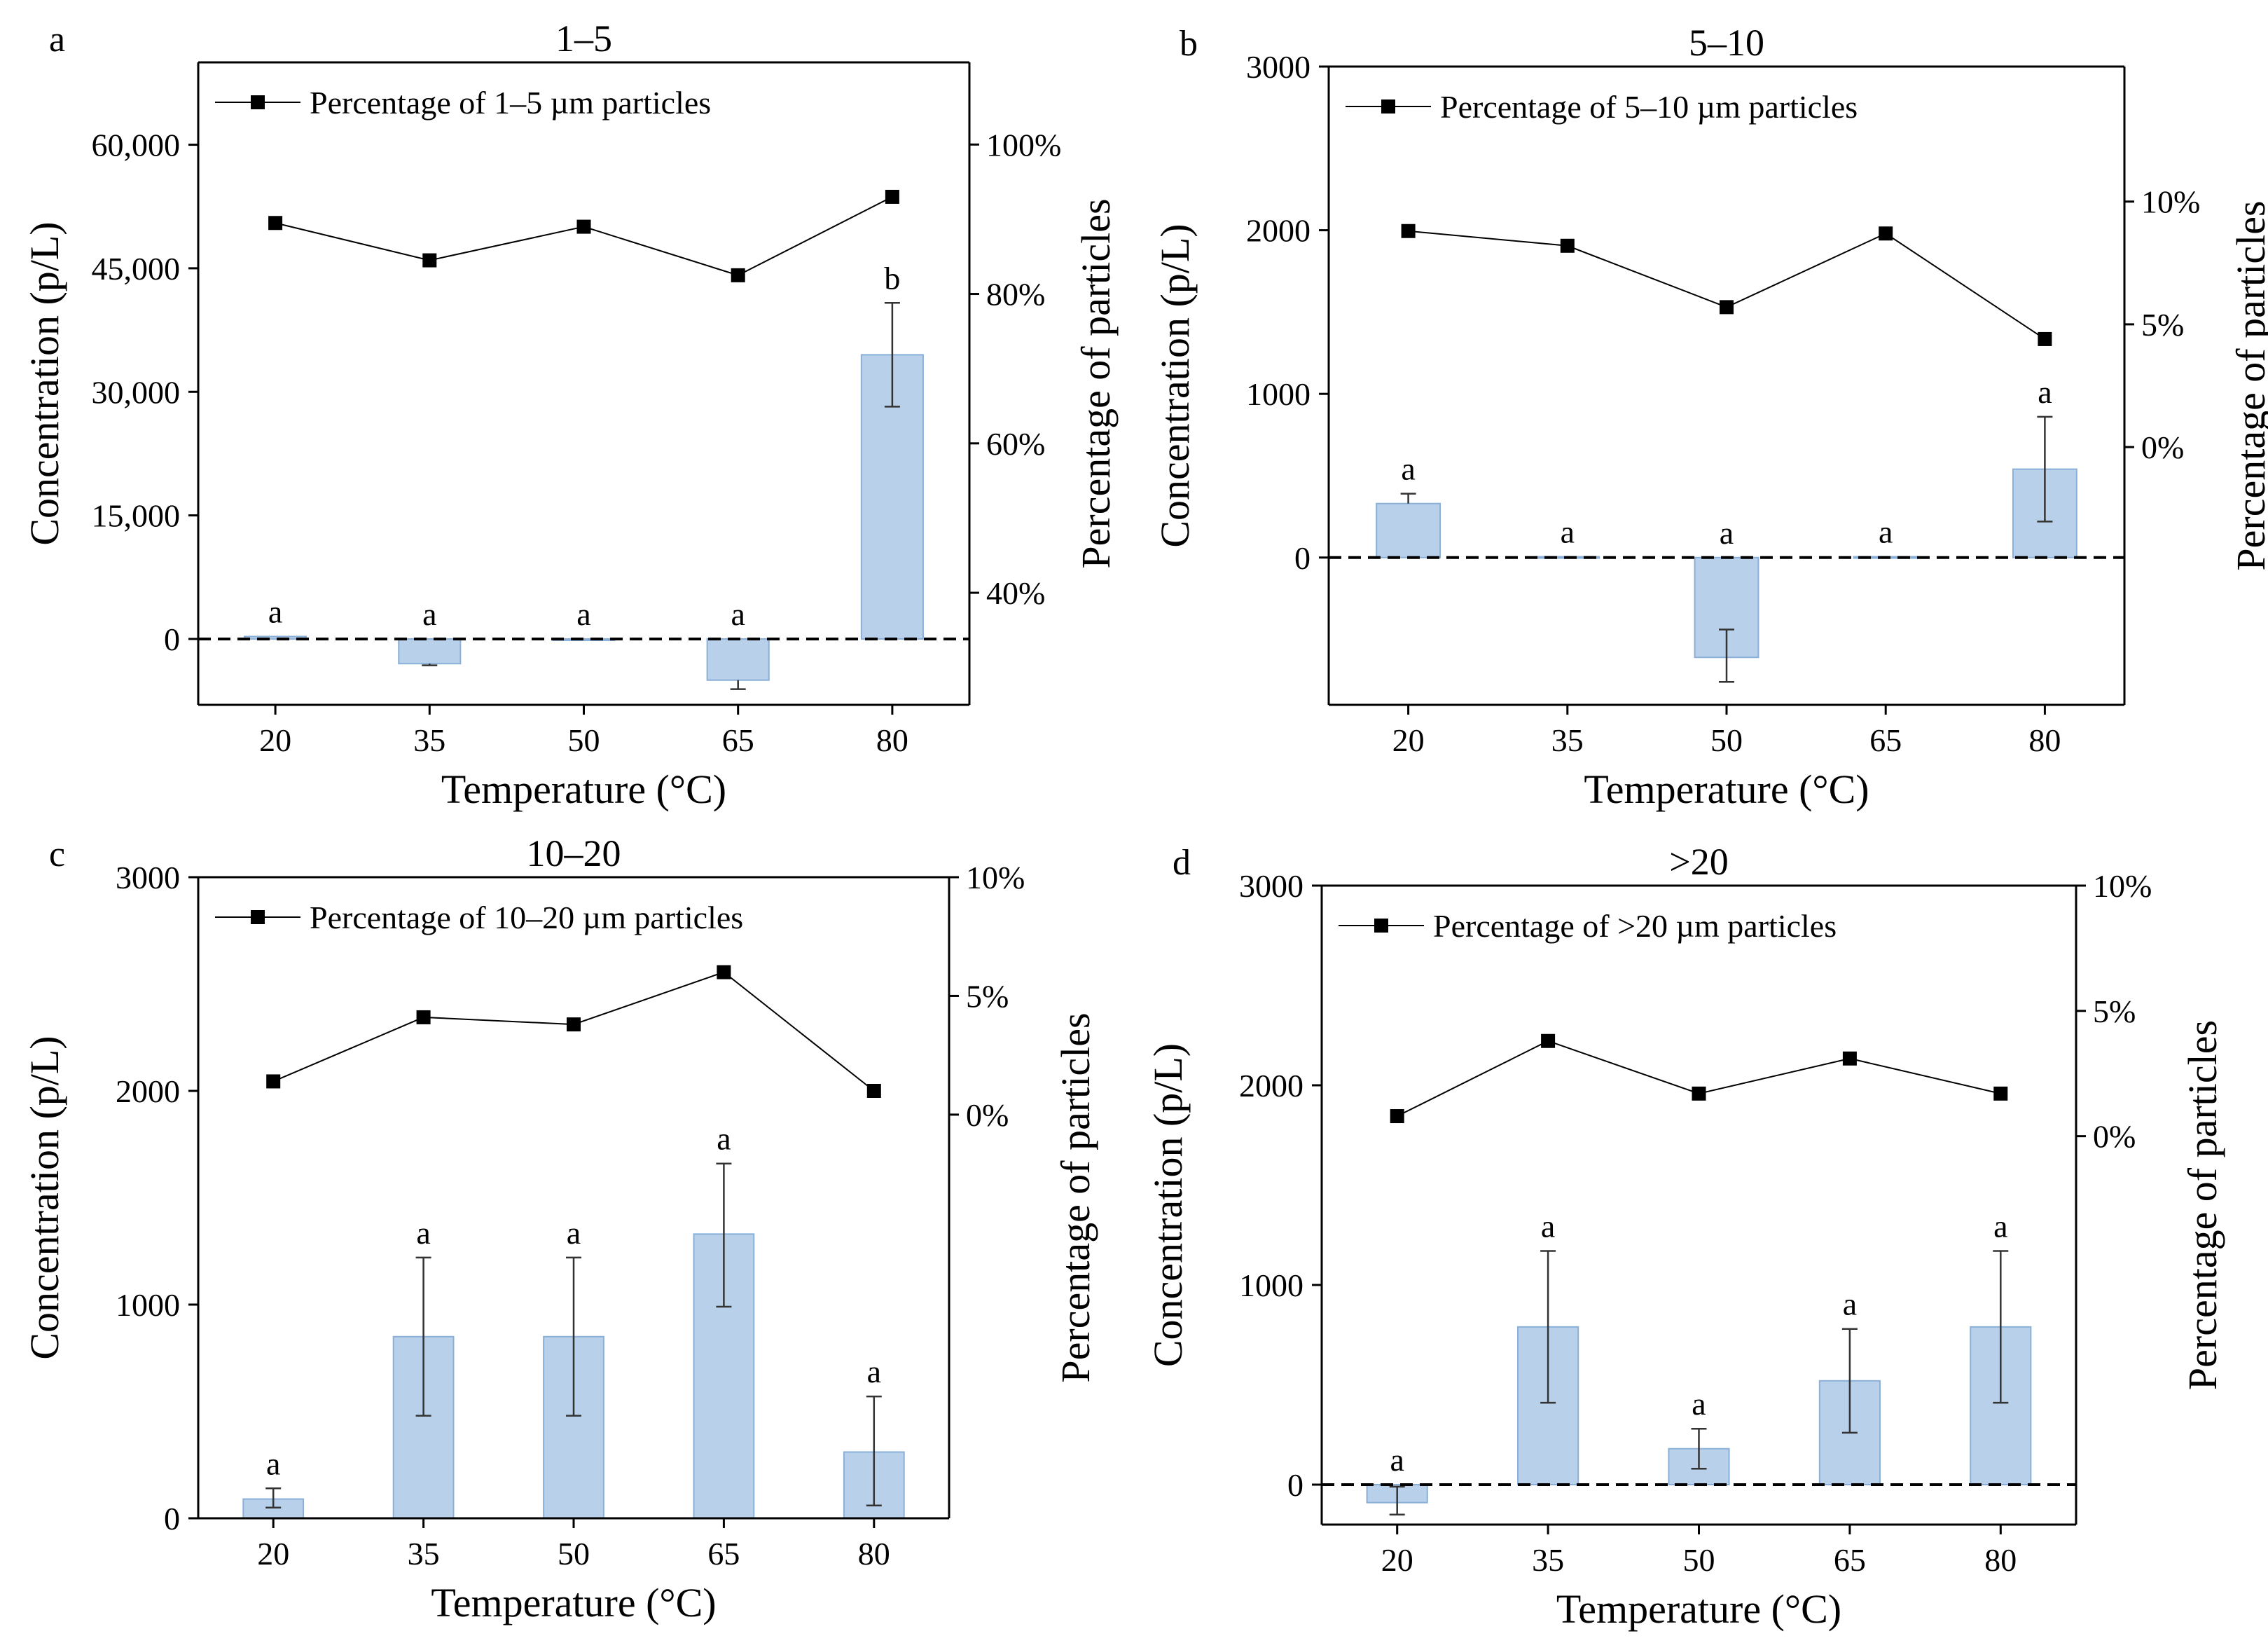 The image size is (2268, 1650). What do you see at coordinates (1189, 44) in the screenshot?
I see `panel-letter: b` at bounding box center [1189, 44].